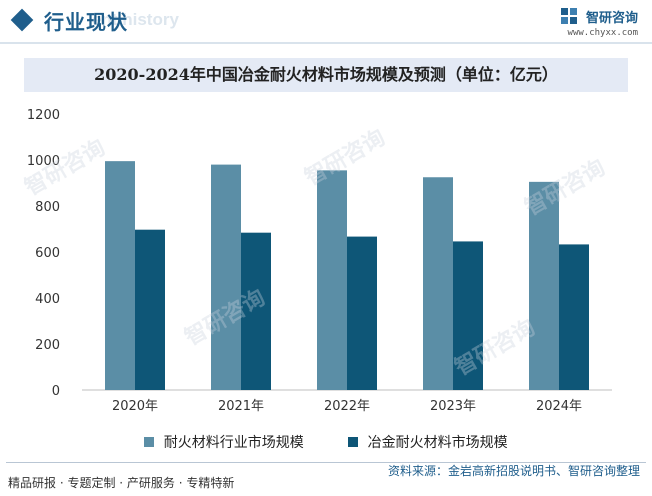 The height and width of the screenshot is (496, 652). What do you see at coordinates (437, 443) in the screenshot?
I see `legend-label-metallurgy: 冶金耐火材料市场规模` at bounding box center [437, 443].